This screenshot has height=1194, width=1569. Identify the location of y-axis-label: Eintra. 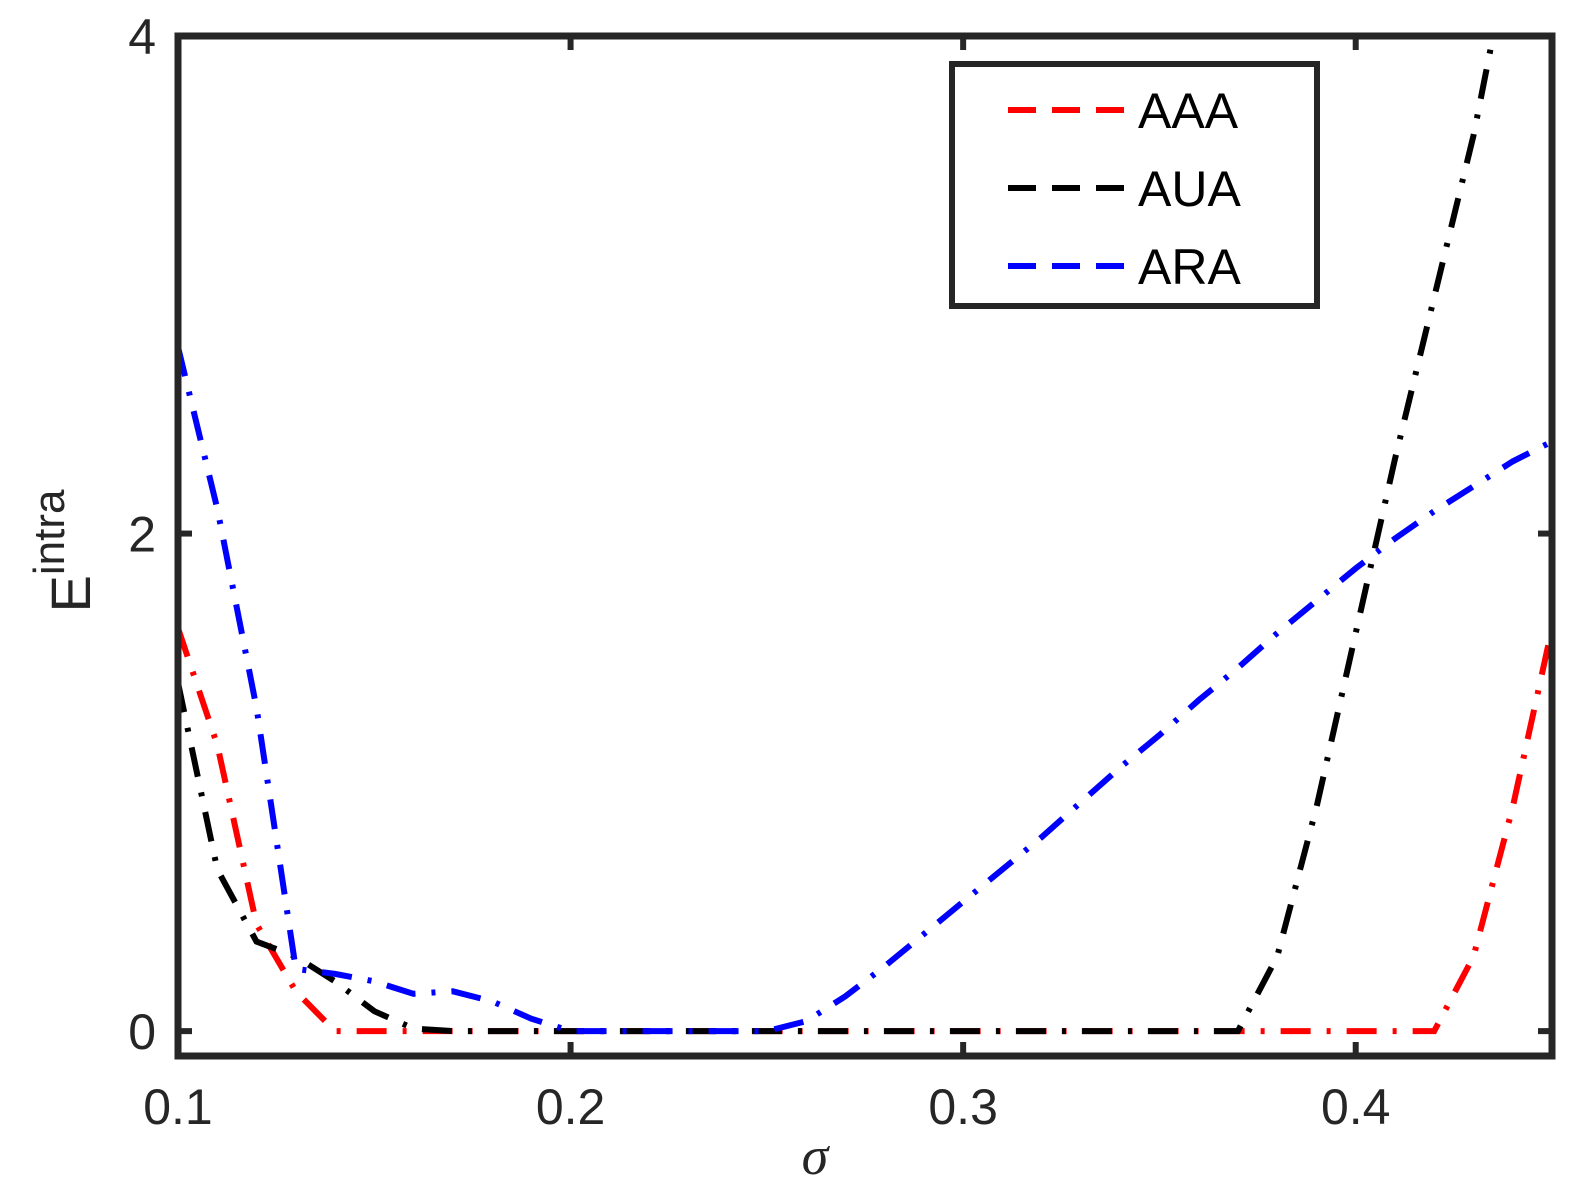
(63, 550).